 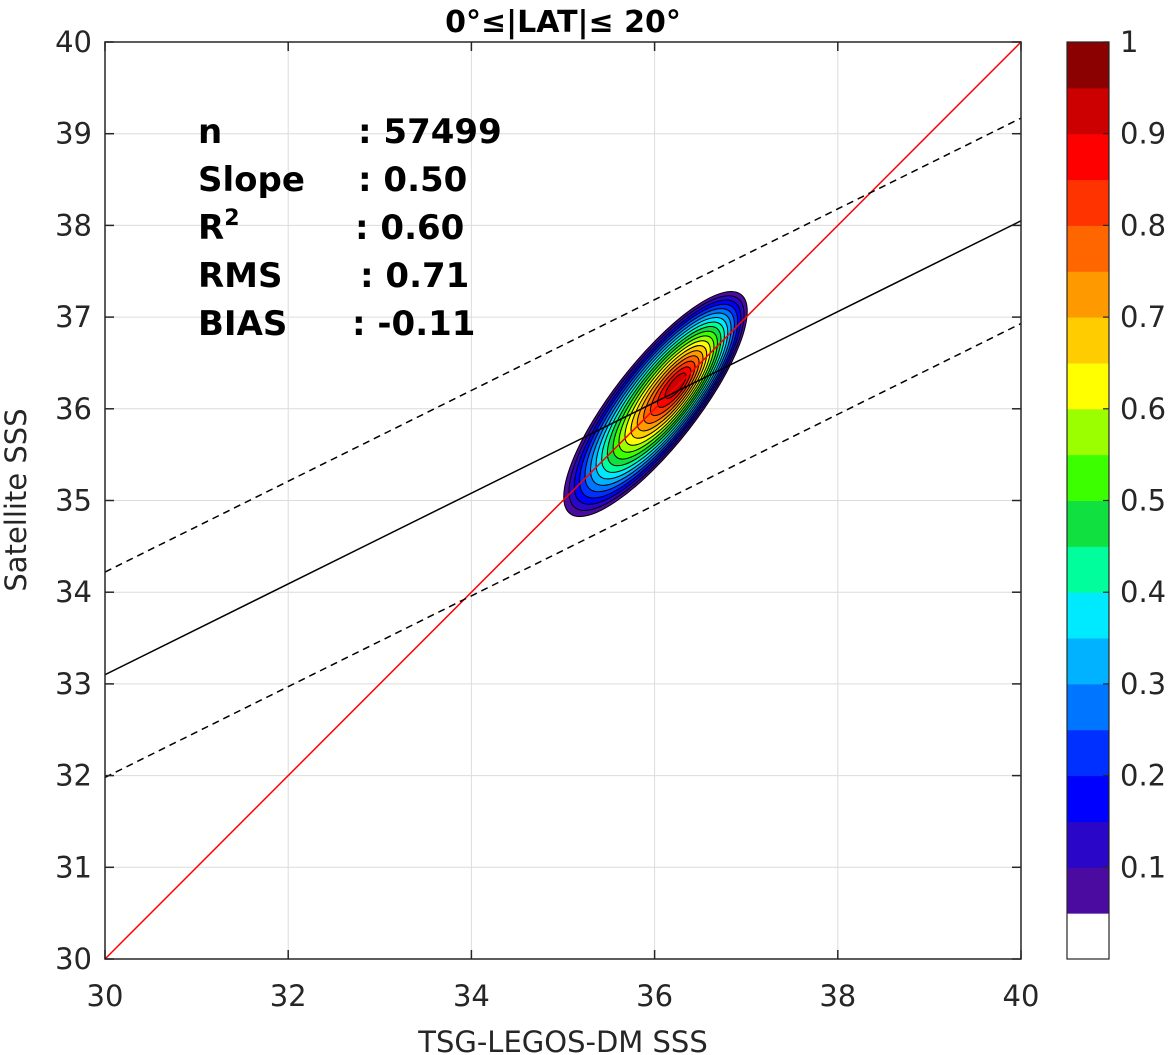 What do you see at coordinates (73, 42) in the screenshot?
I see `y-tick-label: 40` at bounding box center [73, 42].